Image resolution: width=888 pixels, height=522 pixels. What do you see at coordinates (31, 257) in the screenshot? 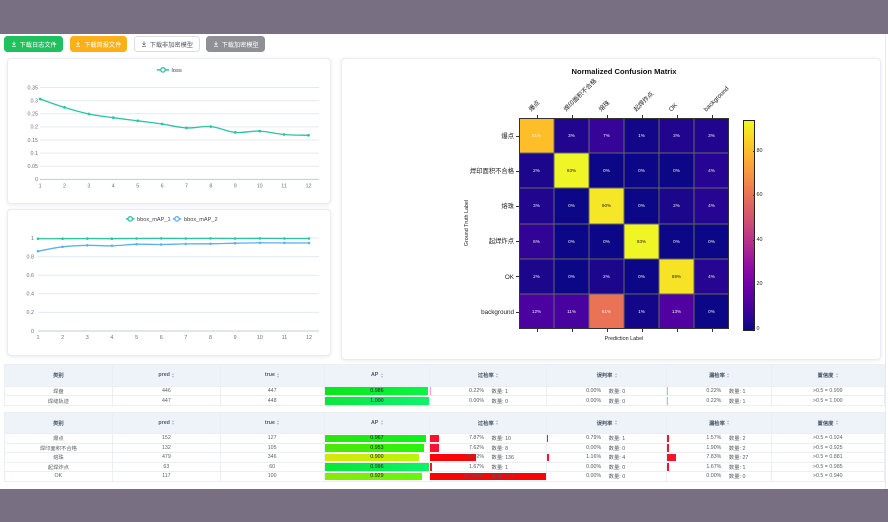
I see `svg-text: 0.8` at bounding box center [31, 257].